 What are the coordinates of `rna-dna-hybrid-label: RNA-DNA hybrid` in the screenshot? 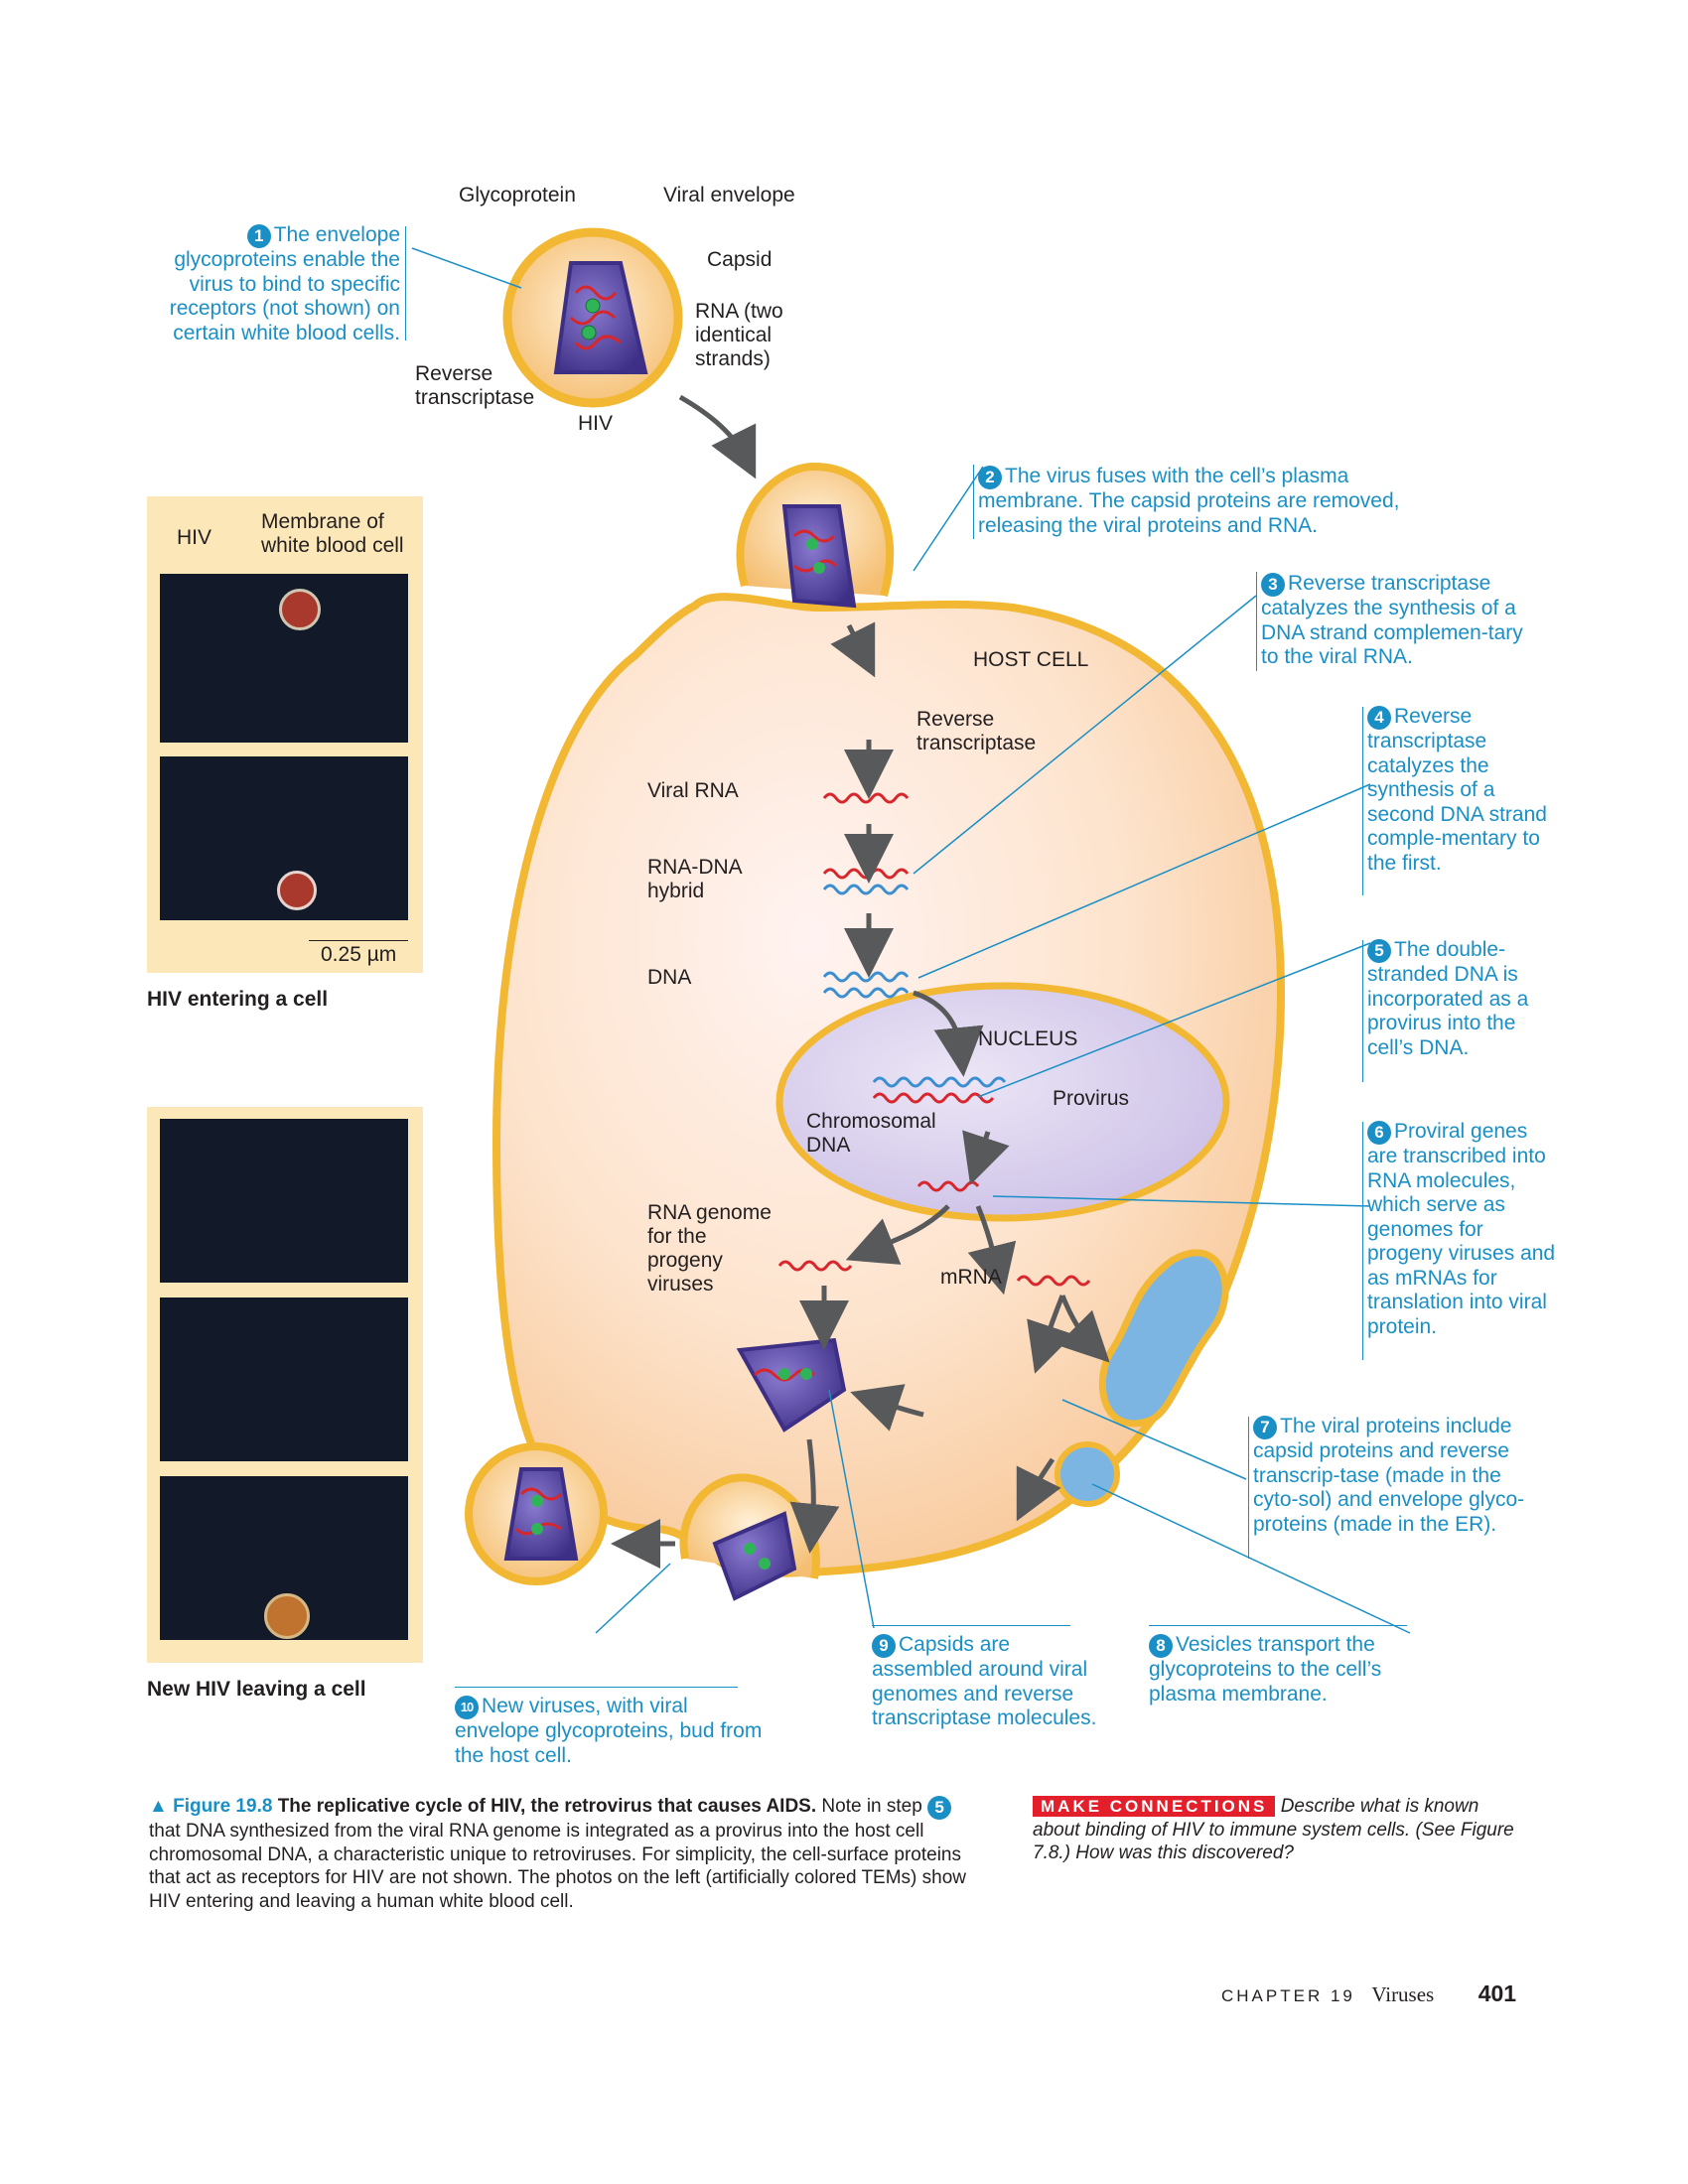 It's located at (694, 879).